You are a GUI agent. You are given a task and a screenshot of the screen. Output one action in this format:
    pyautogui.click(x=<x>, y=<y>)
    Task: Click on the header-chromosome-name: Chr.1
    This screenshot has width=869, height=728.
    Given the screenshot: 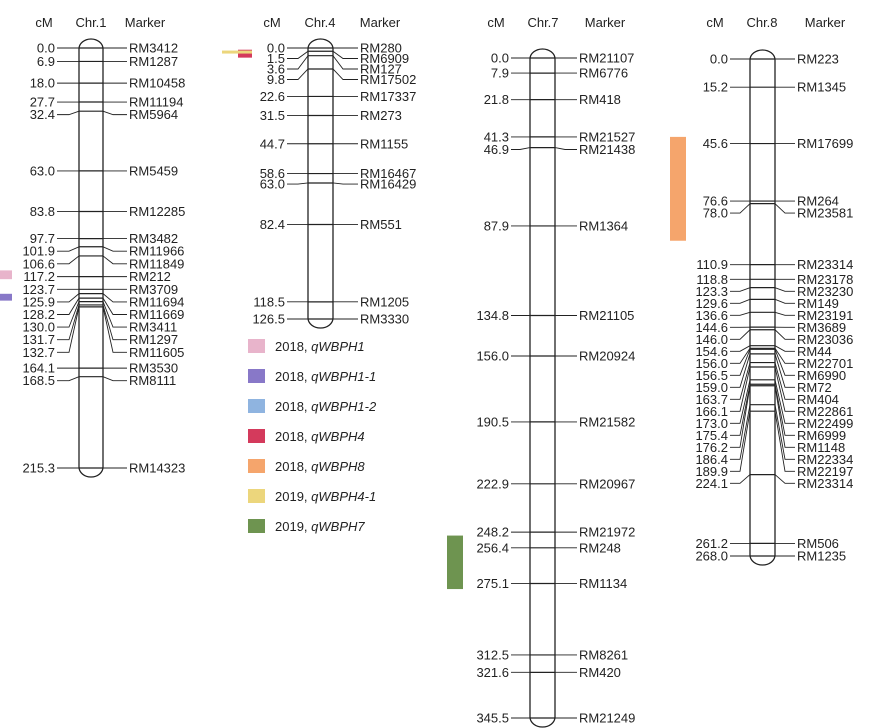 What is the action you would take?
    pyautogui.click(x=90, y=22)
    